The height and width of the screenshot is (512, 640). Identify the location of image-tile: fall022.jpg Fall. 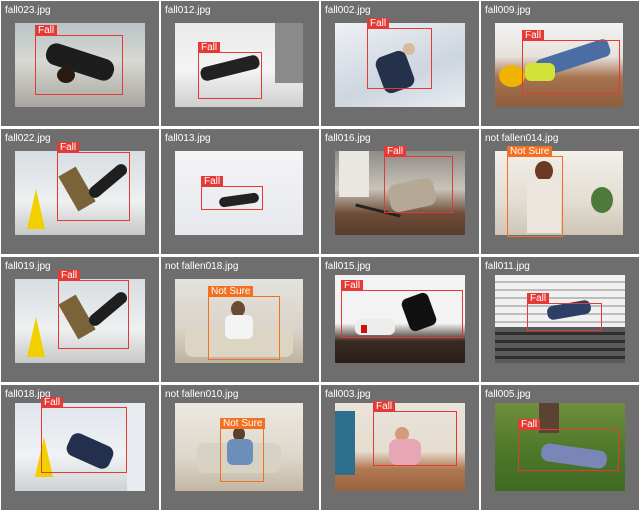
(80, 191).